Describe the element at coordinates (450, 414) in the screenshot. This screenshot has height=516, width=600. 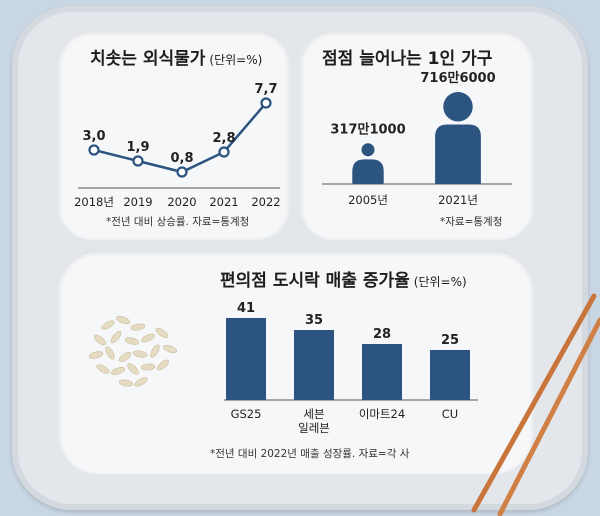
I see `x-tick-label: CU` at that location.